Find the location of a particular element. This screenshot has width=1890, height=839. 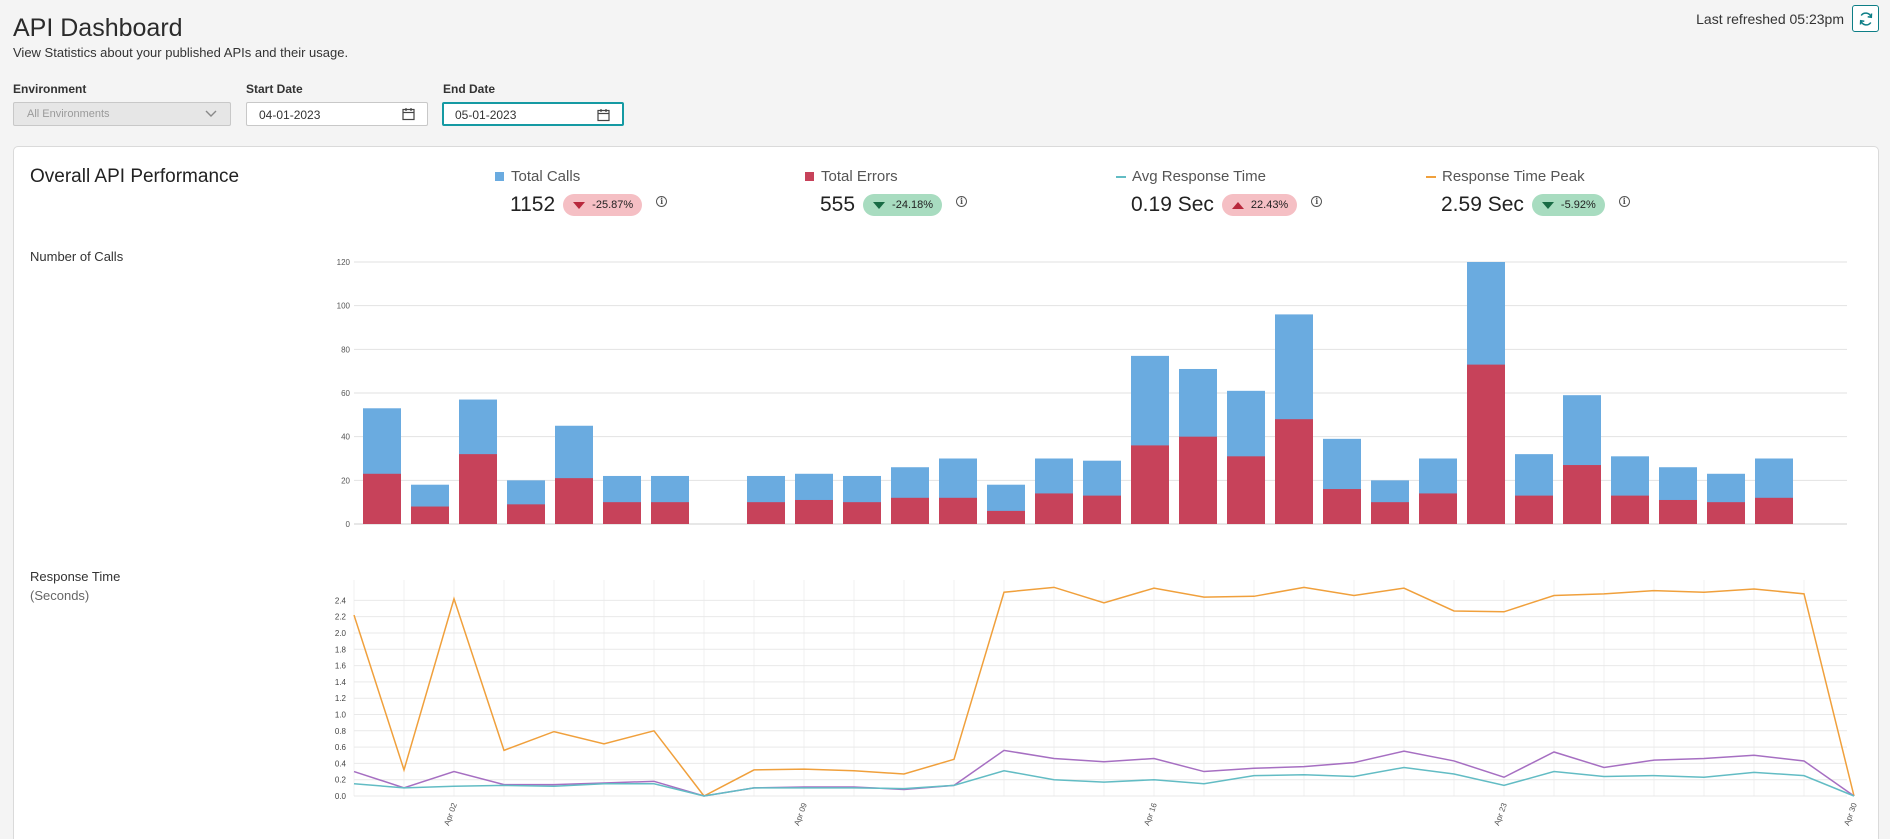

last-refreshed: Last refreshed 05:23pm is located at coordinates (1770, 19).